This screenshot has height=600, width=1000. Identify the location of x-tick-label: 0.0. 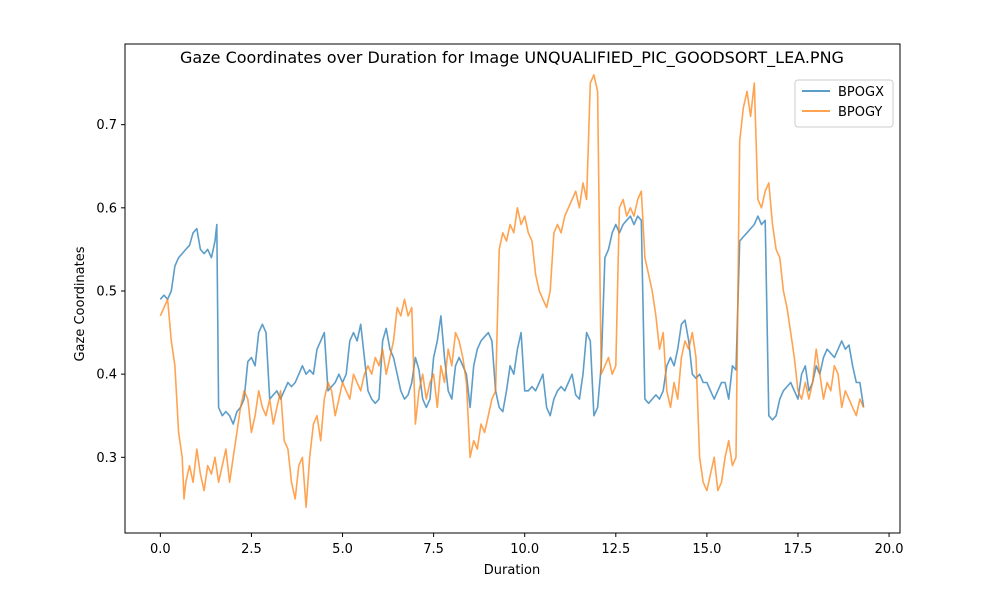
(160, 549).